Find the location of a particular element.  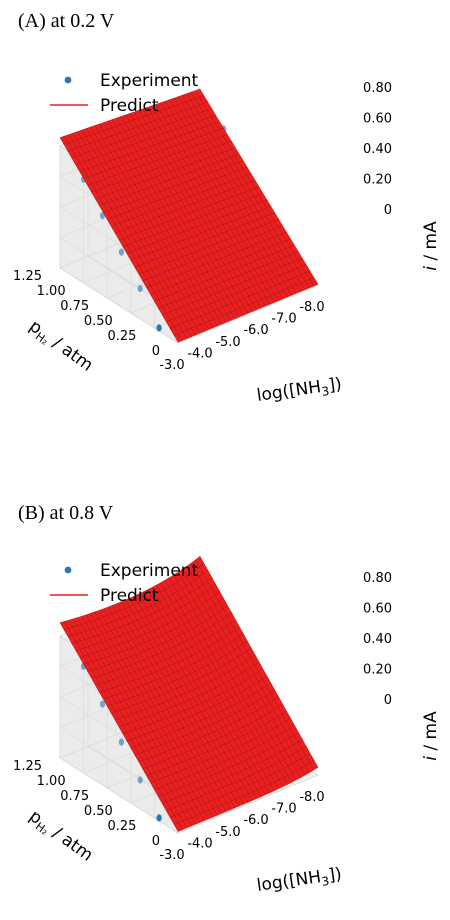

a-z-tick-4: 0.80 is located at coordinates (377, 88).